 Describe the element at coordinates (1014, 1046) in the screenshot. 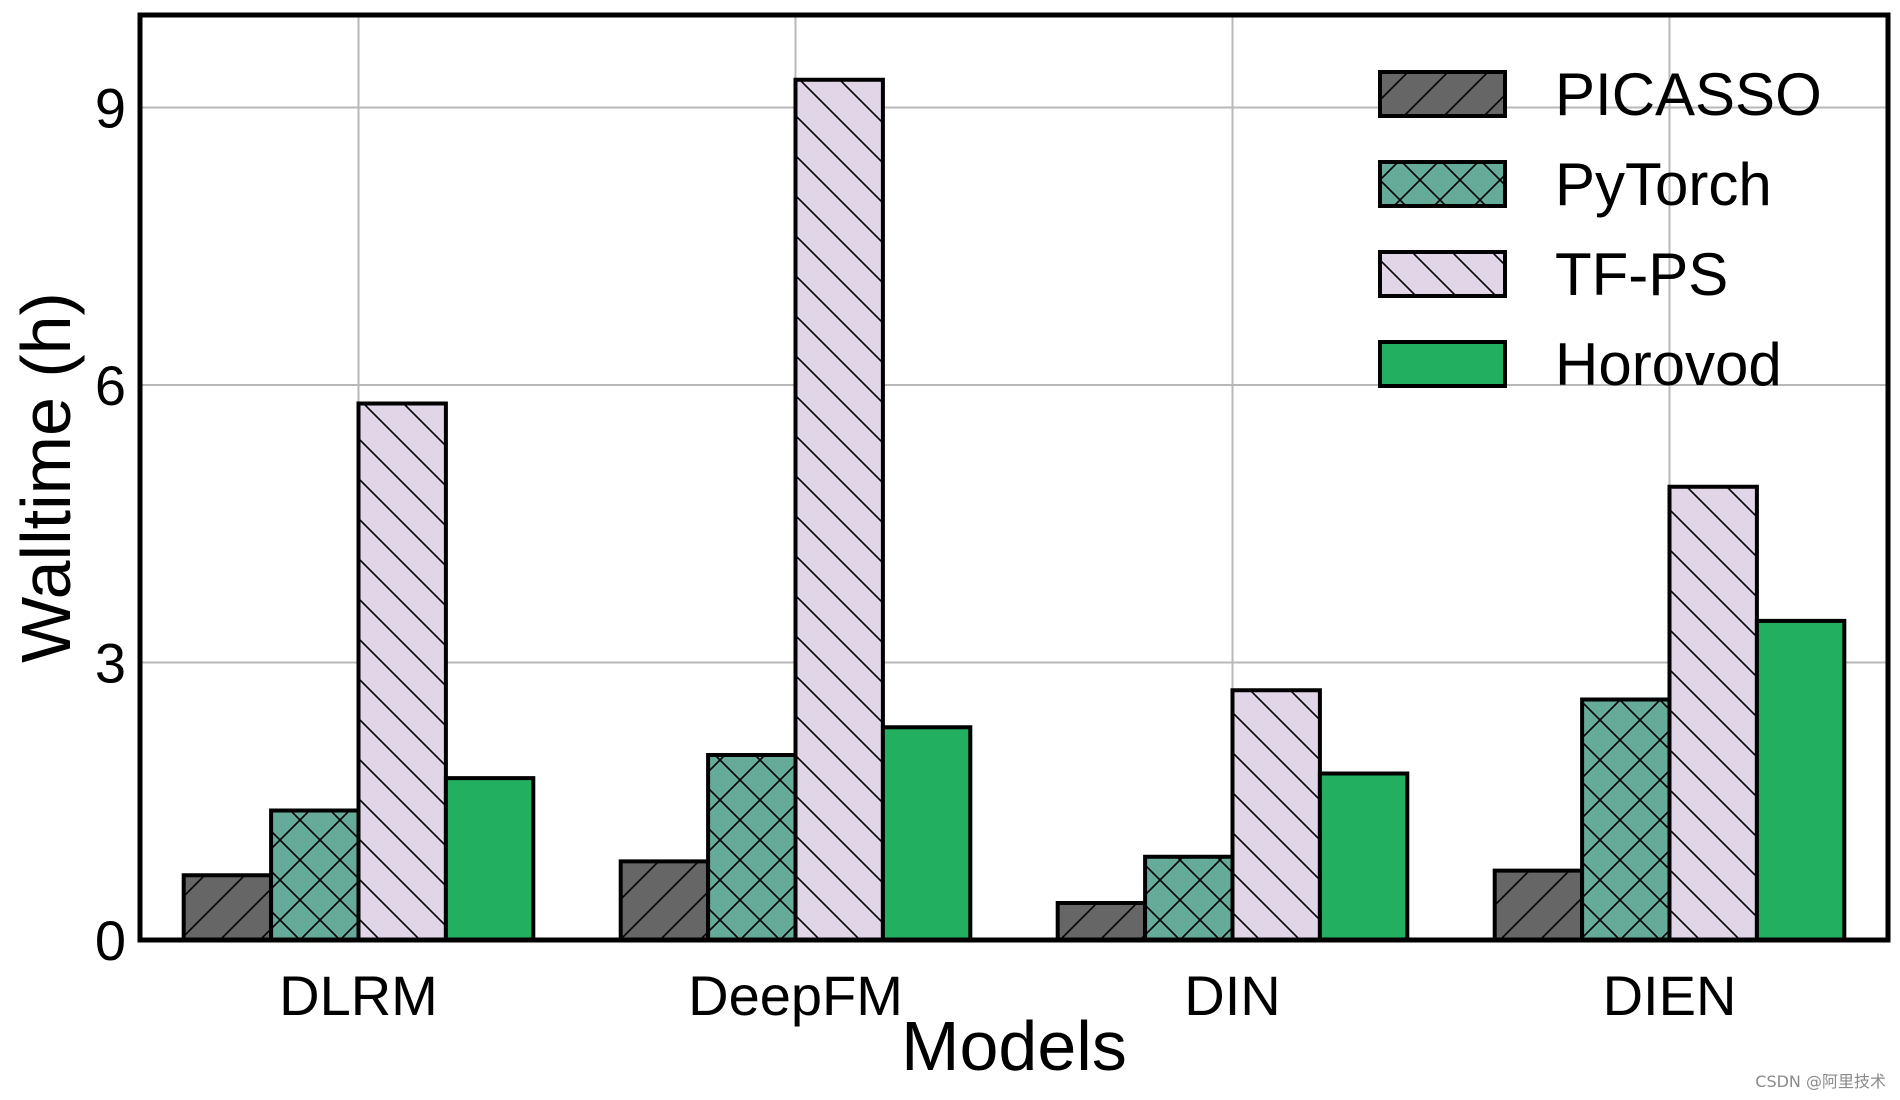

I see `x-axis-title: Models` at that location.